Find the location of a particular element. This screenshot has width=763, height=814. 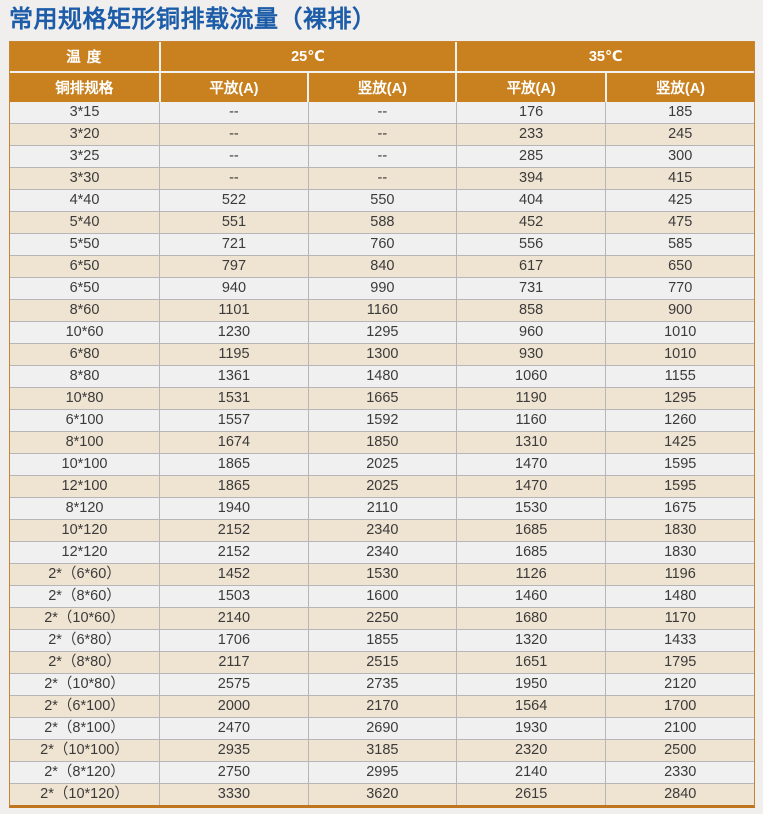

spec-cell: 10*120 is located at coordinates (85, 530).